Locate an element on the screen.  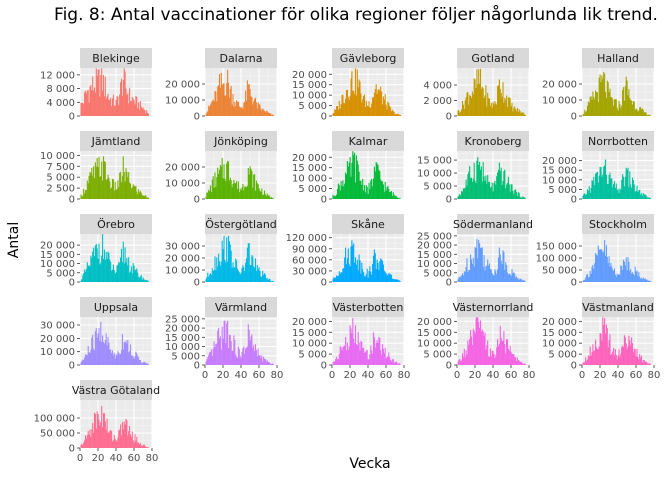
y-tick-label: 5 000 is located at coordinates (562, 190).